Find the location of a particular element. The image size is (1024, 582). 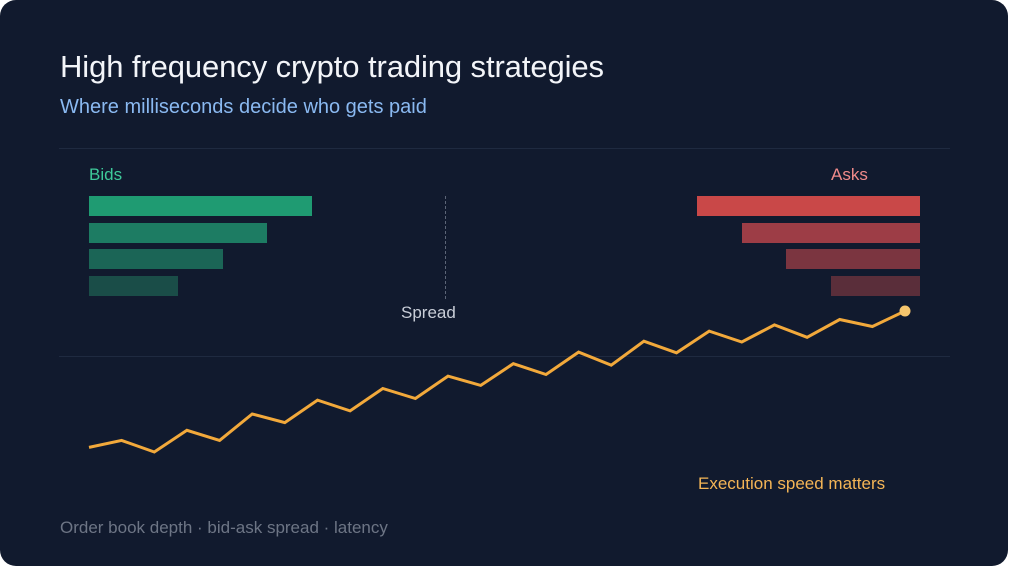

execution-speed-label: Execution speed matters is located at coordinates (791, 484).